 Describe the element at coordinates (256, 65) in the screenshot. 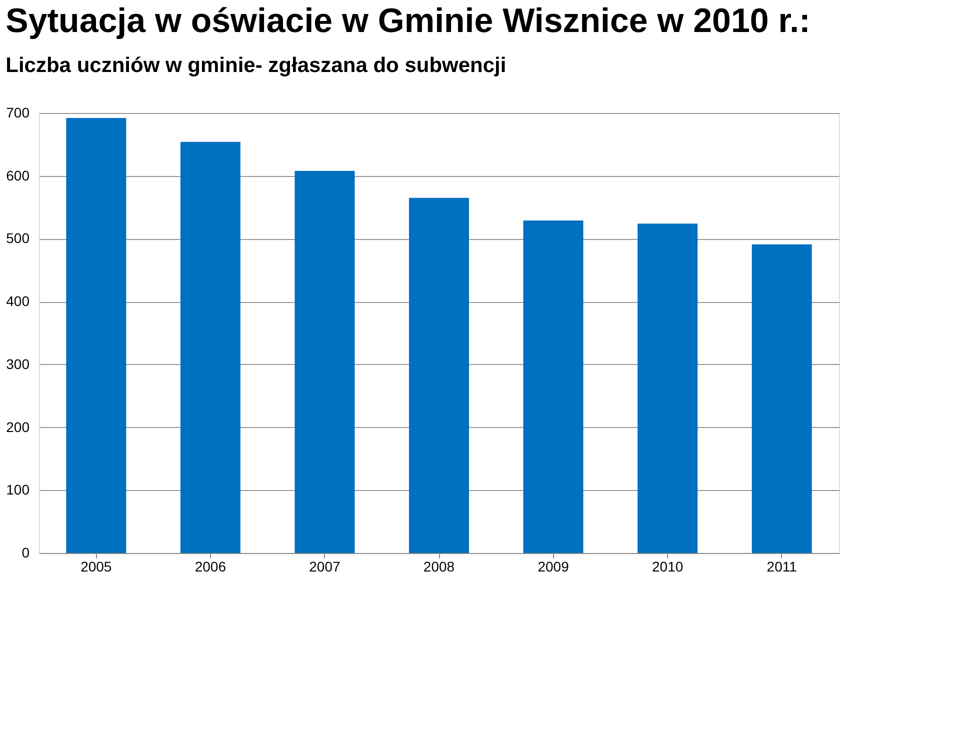

I see `chart-subtitle: Liczba uczniów w gminie- zgłaszana do subwencji` at that location.